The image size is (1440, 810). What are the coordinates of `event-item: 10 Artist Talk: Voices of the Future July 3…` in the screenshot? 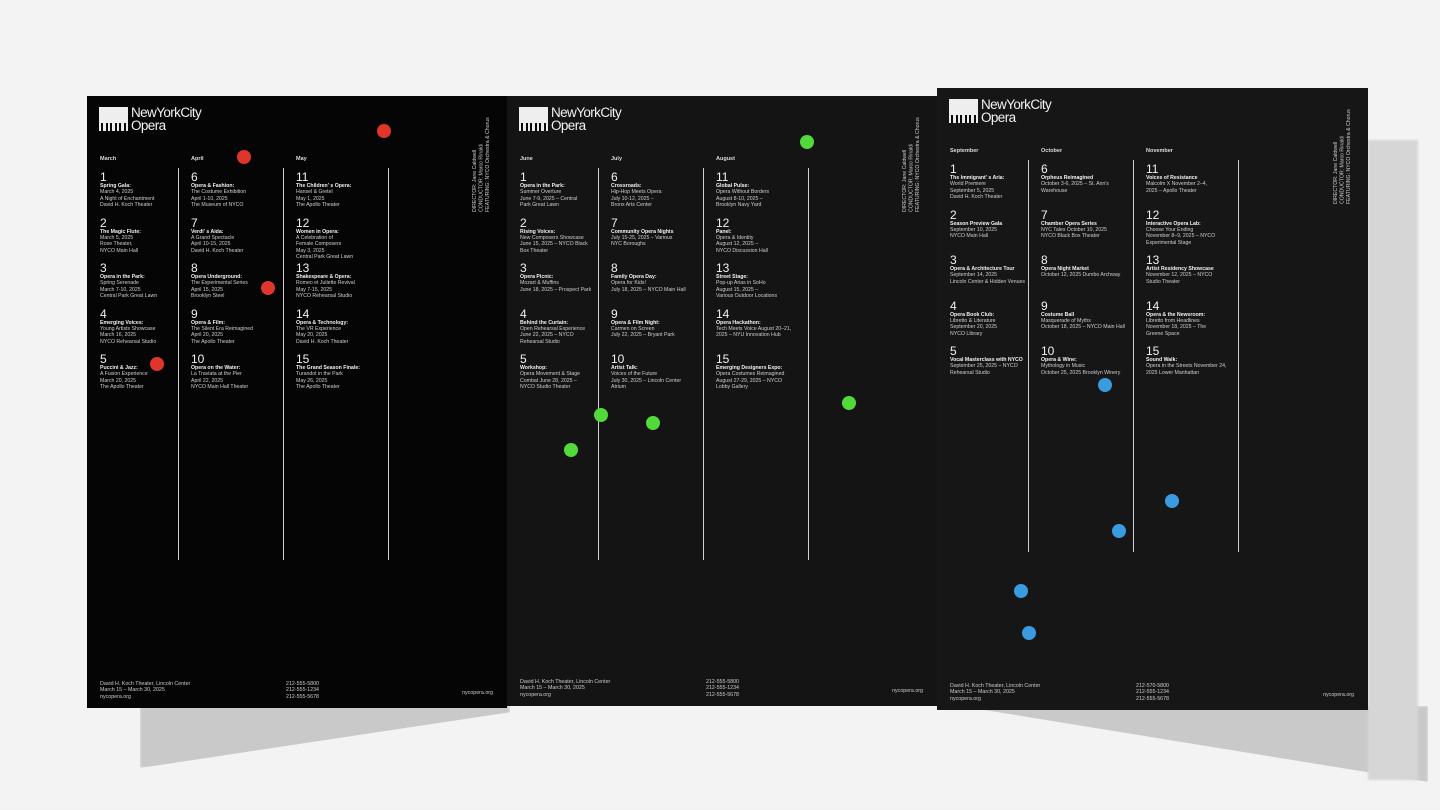 It's located at (653, 376).